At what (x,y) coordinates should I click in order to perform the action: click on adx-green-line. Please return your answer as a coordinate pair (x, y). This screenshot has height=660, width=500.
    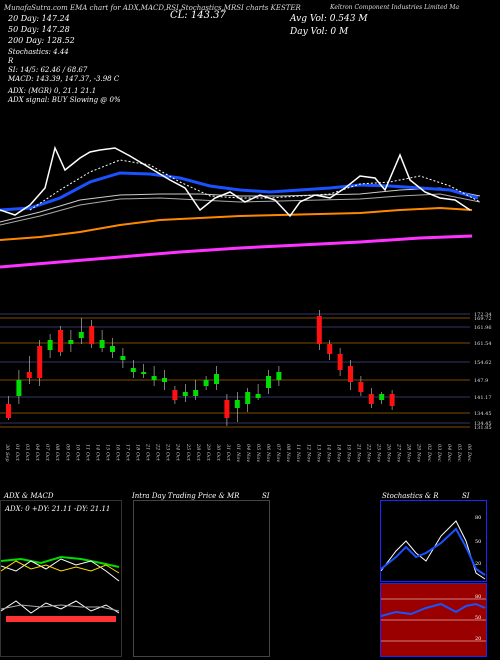
    Looking at the image, I should click on (60, 561).